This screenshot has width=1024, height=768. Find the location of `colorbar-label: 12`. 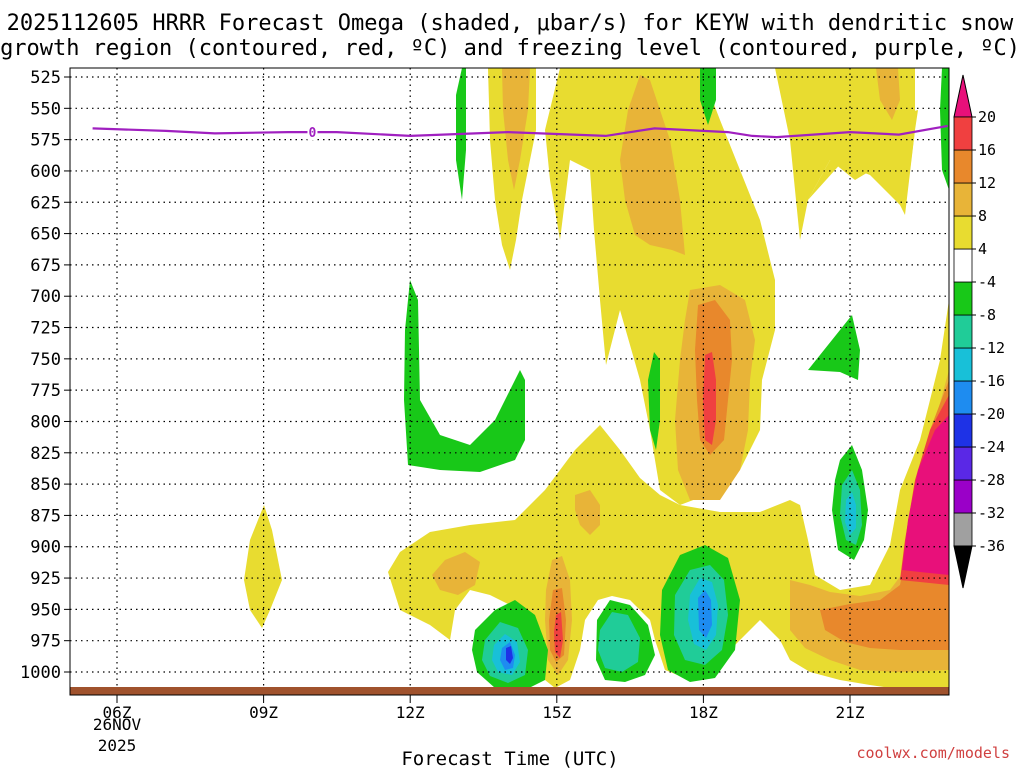

colorbar-label: 12 is located at coordinates (987, 183).